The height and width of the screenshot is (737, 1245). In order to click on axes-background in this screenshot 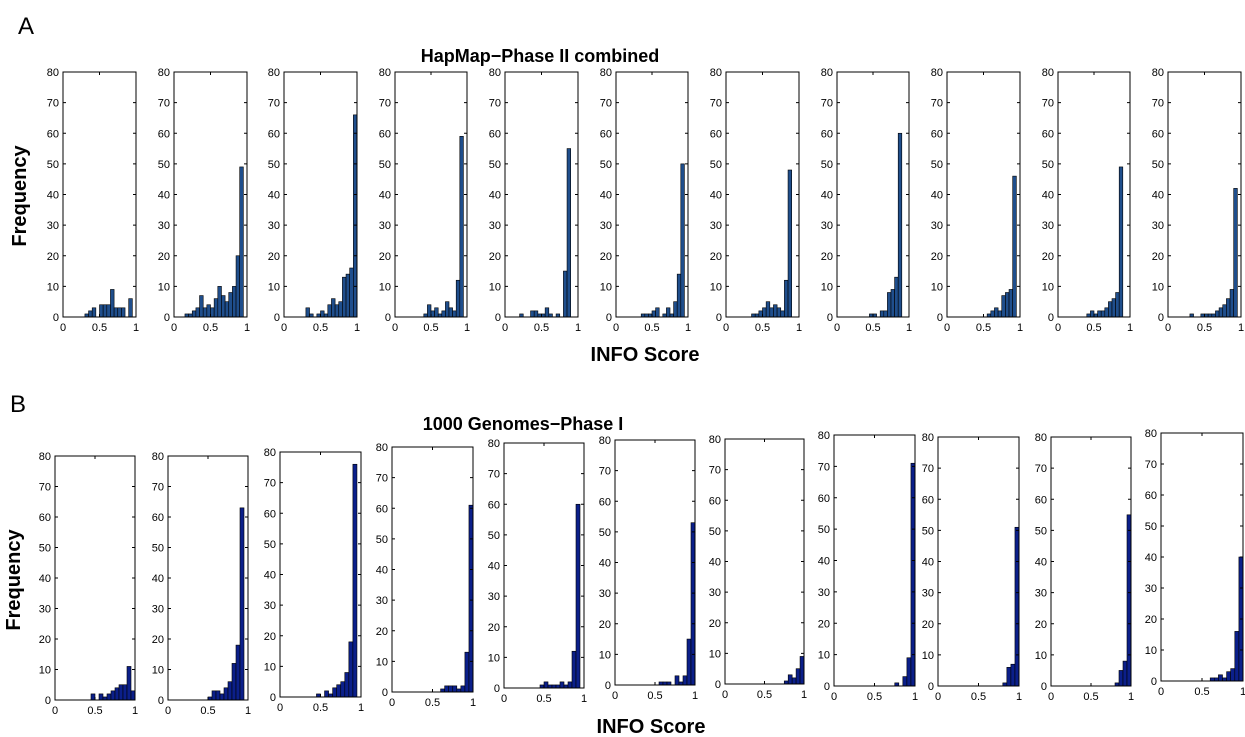, I will do `click(210, 194)`.